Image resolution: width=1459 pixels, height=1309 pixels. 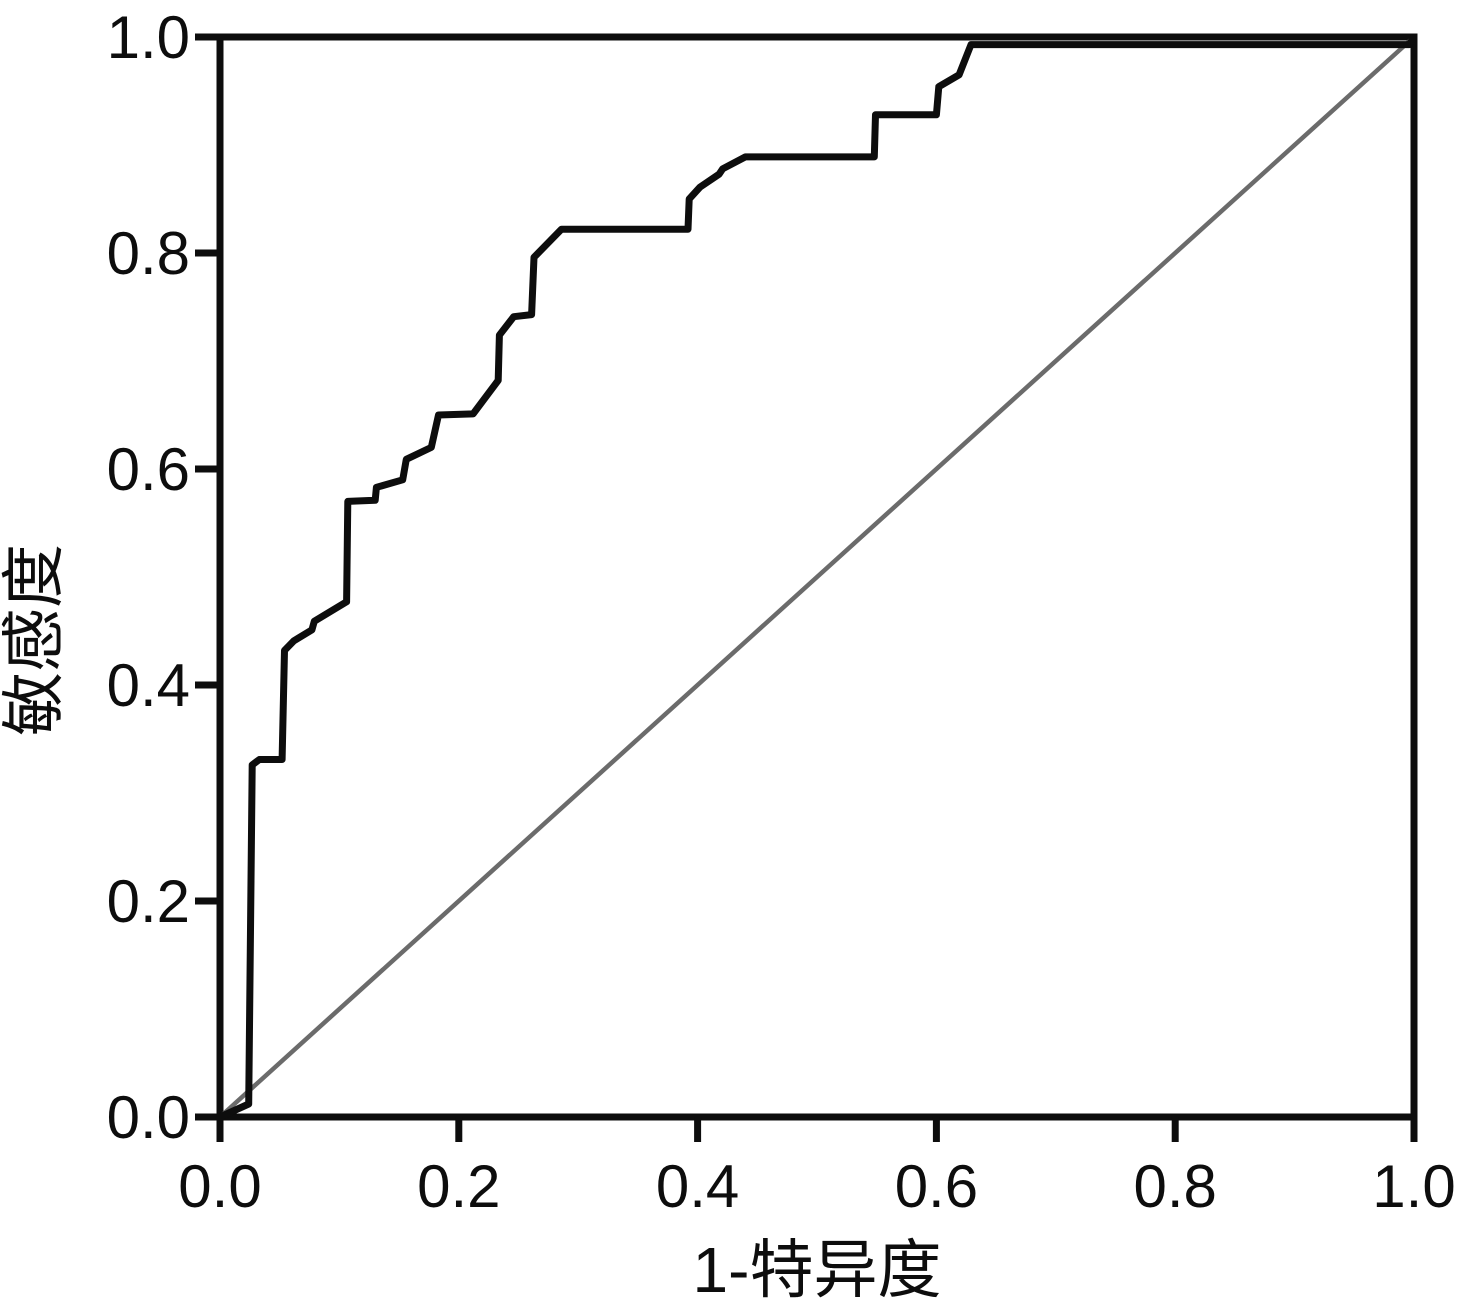 I want to click on y-tick-label: 0.4, so click(x=148, y=685).